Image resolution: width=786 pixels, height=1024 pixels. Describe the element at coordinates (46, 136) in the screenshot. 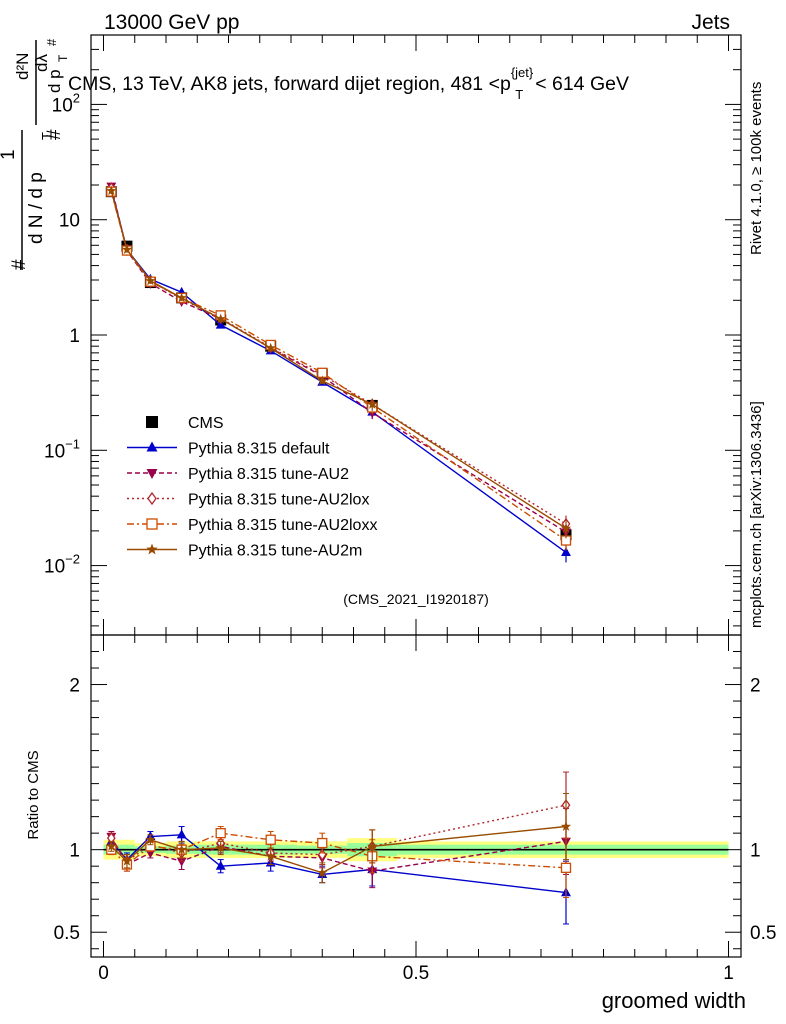

I see `ylabel-t-1: T` at that location.